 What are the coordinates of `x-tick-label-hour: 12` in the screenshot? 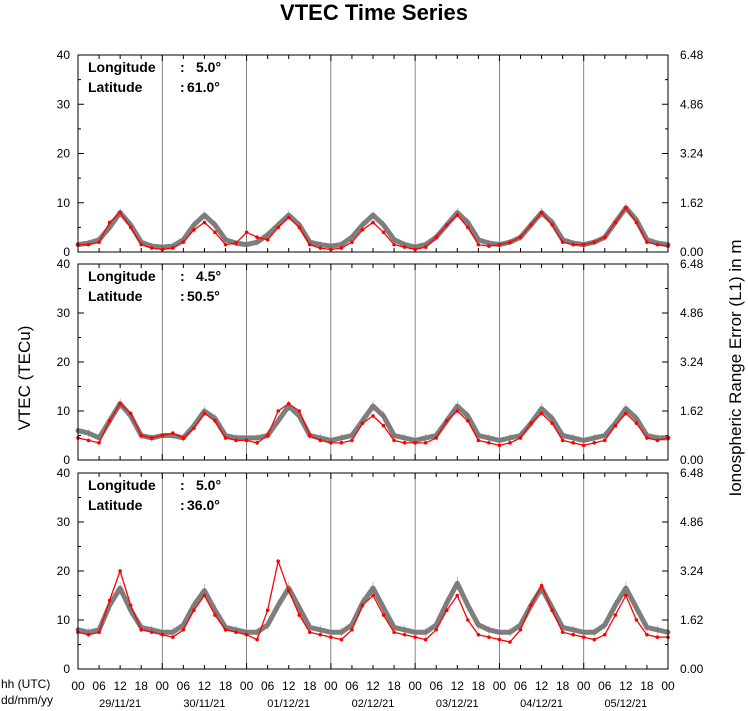 It's located at (458, 686).